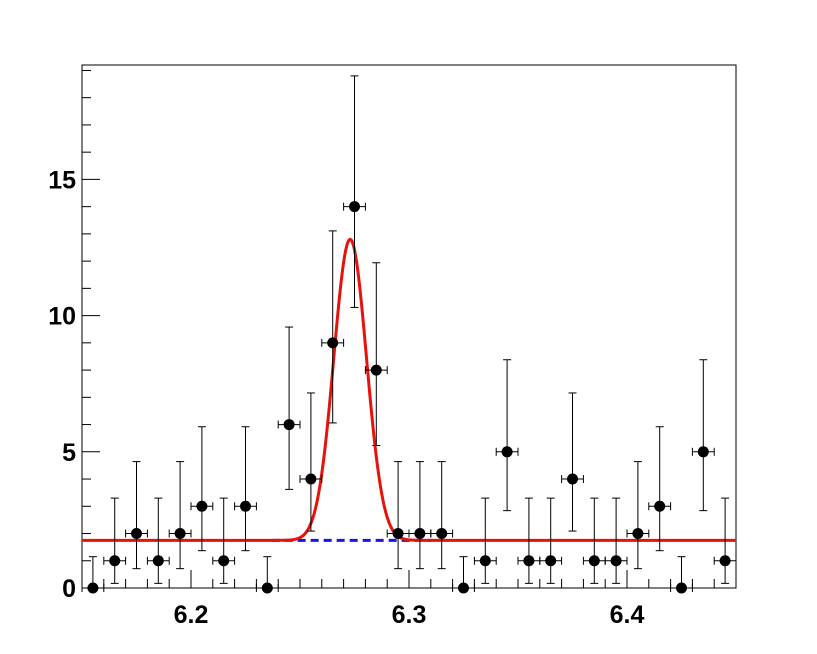 Image resolution: width=817 pixels, height=654 pixels. I want to click on y-tick-label: 0, so click(69, 589).